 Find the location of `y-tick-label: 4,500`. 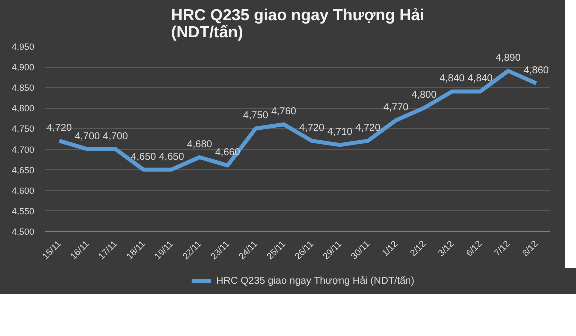

y-tick-label: 4,500 is located at coordinates (23, 232).